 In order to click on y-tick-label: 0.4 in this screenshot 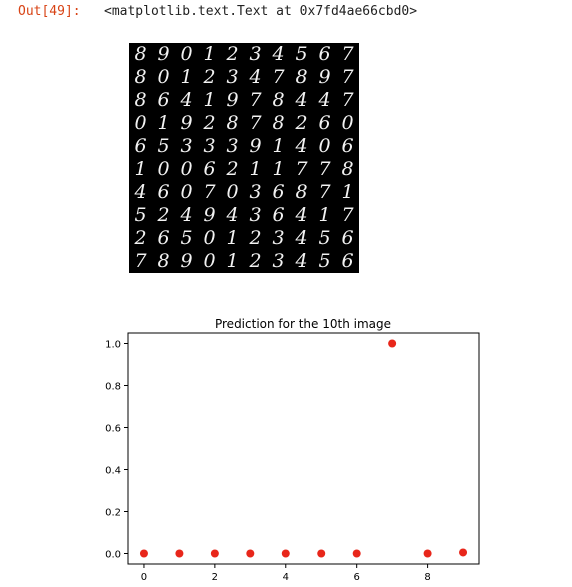, I will do `click(113, 471)`.